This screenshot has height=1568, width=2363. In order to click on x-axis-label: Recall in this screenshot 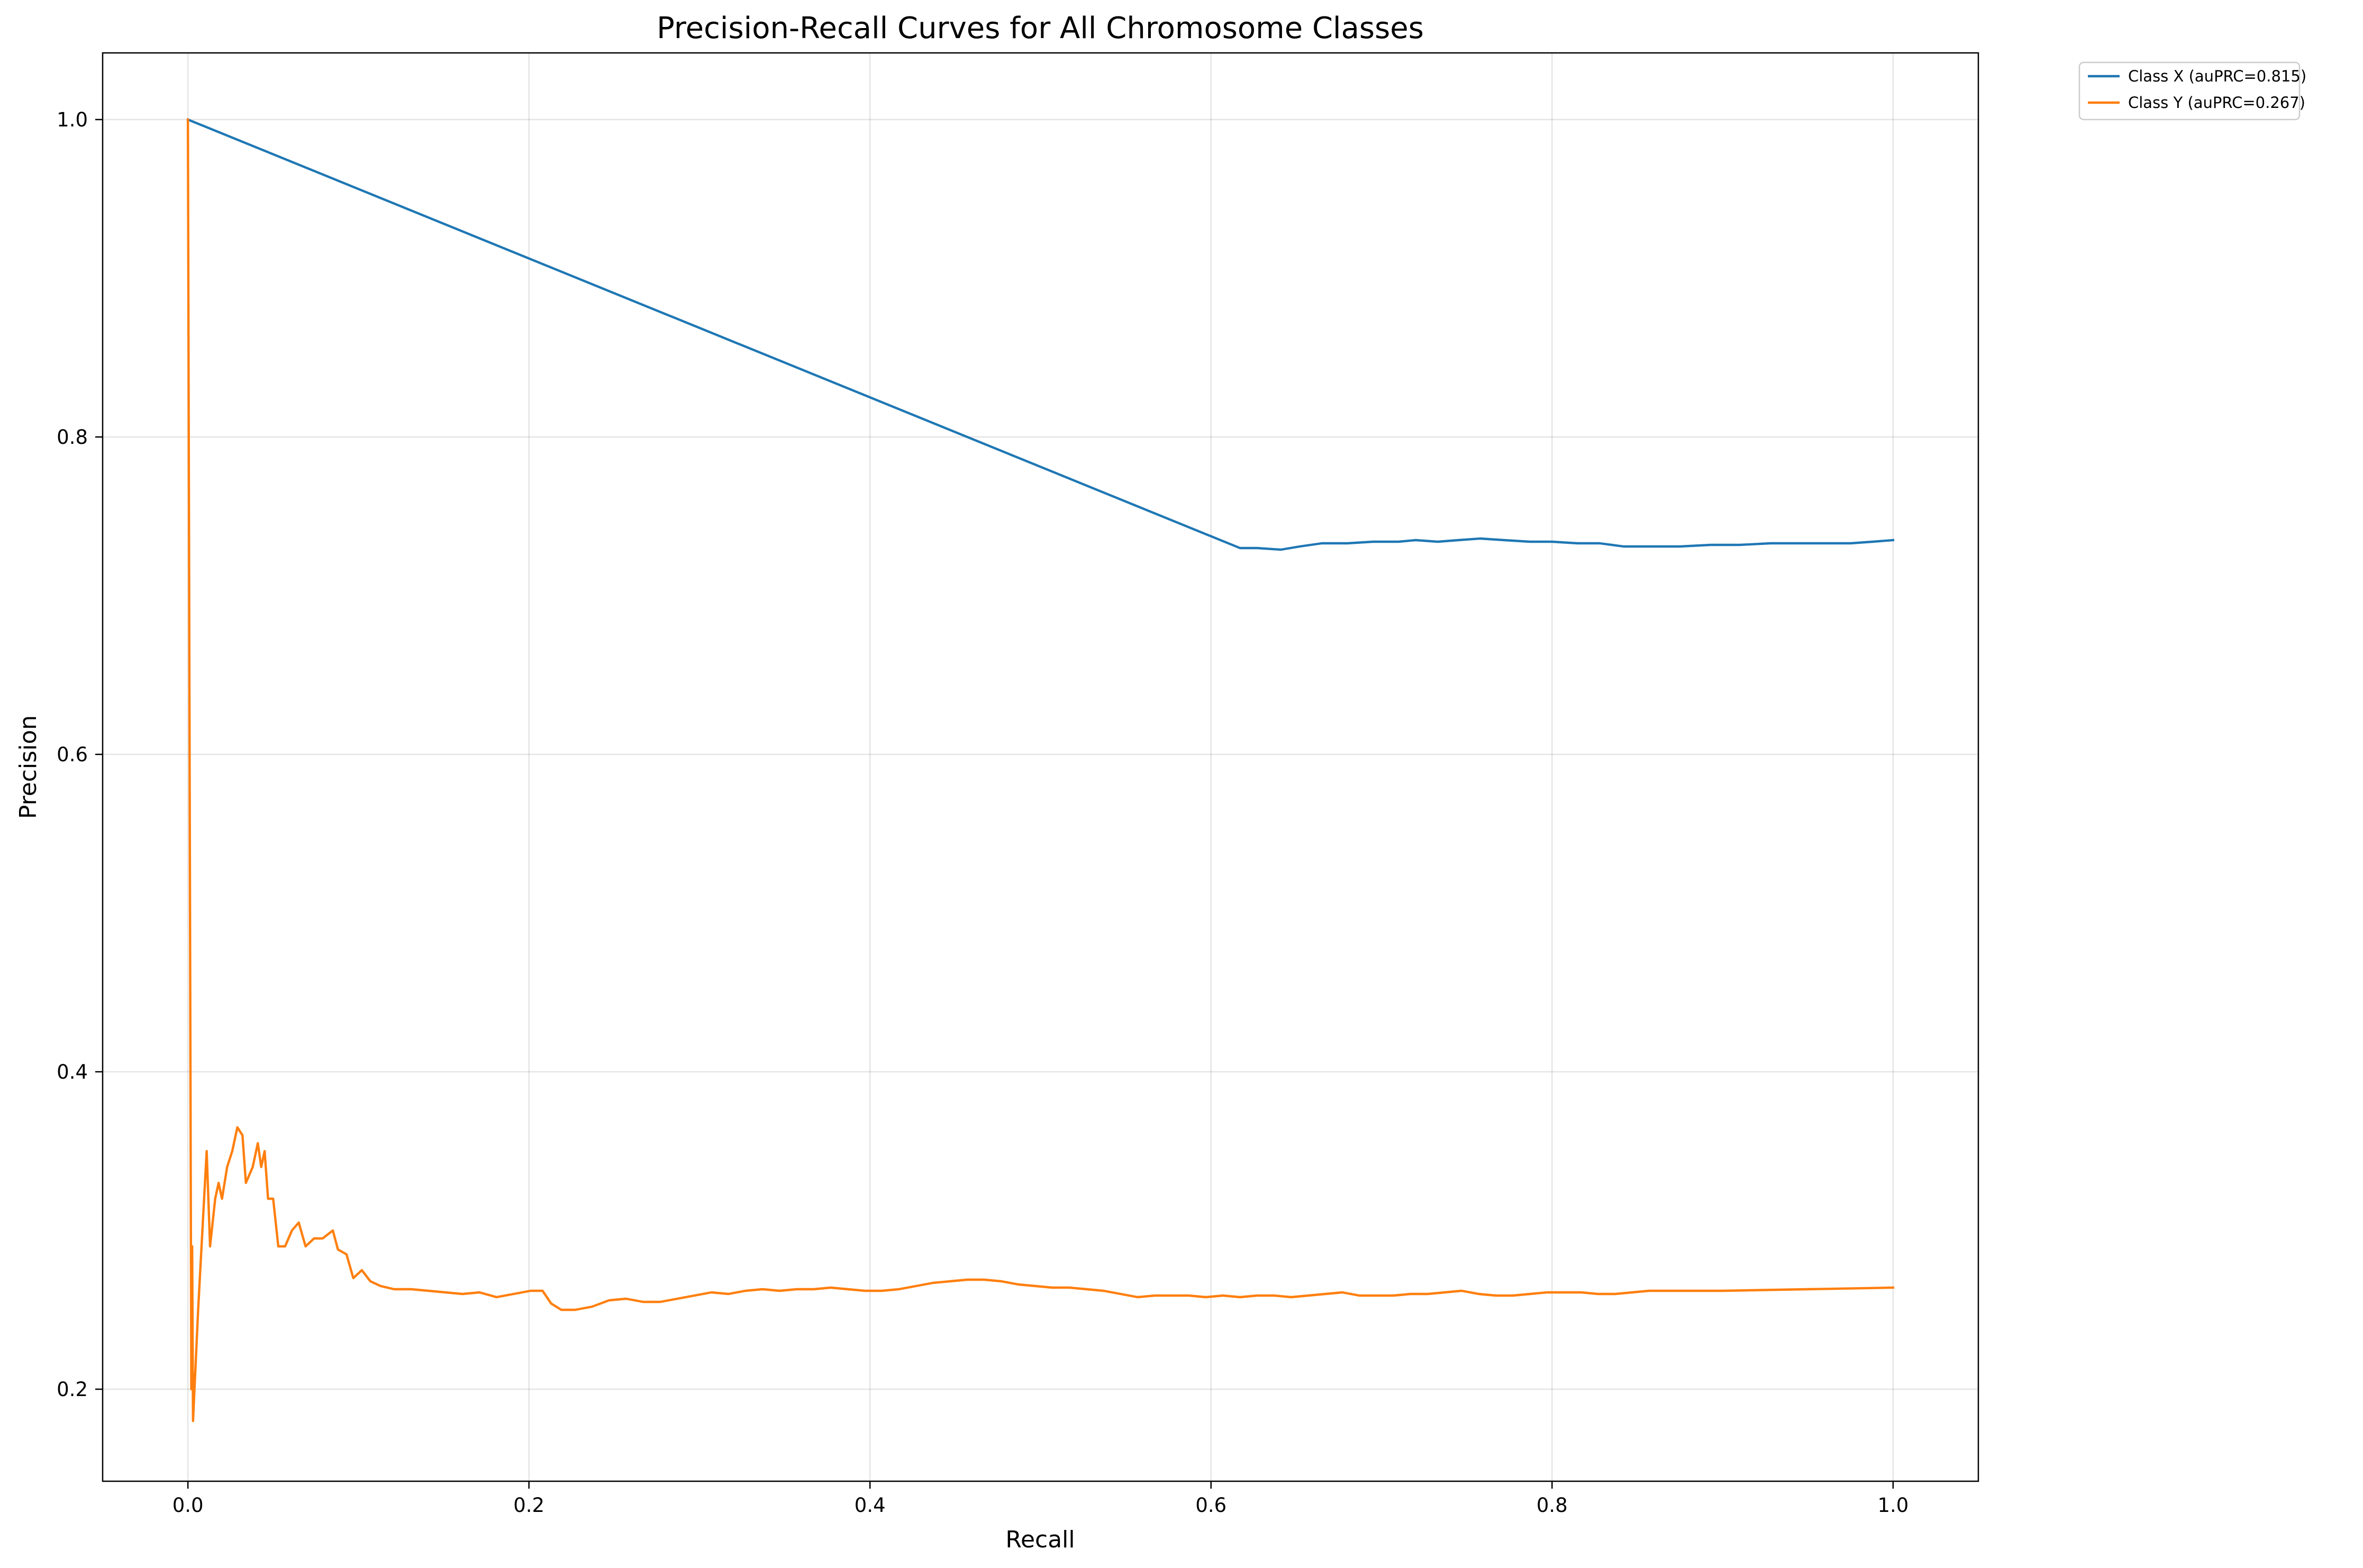, I will do `click(1040, 1540)`.